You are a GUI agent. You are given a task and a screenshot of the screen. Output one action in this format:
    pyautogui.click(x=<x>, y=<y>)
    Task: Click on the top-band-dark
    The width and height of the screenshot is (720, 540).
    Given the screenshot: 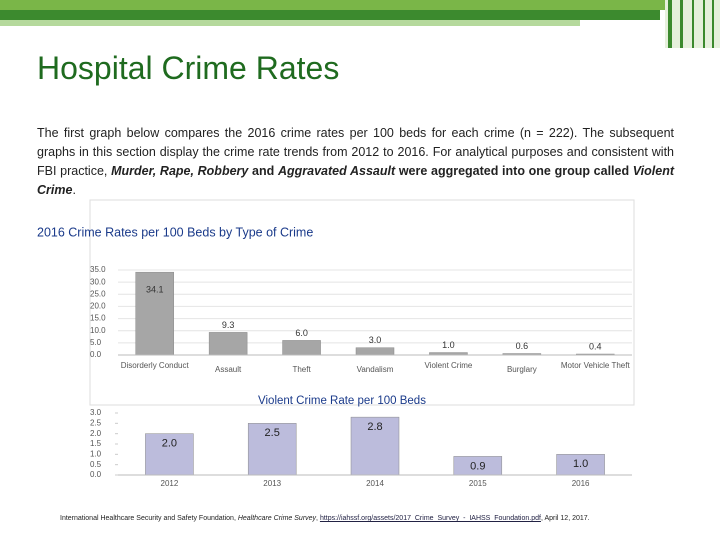 What is the action you would take?
    pyautogui.click(x=330, y=15)
    